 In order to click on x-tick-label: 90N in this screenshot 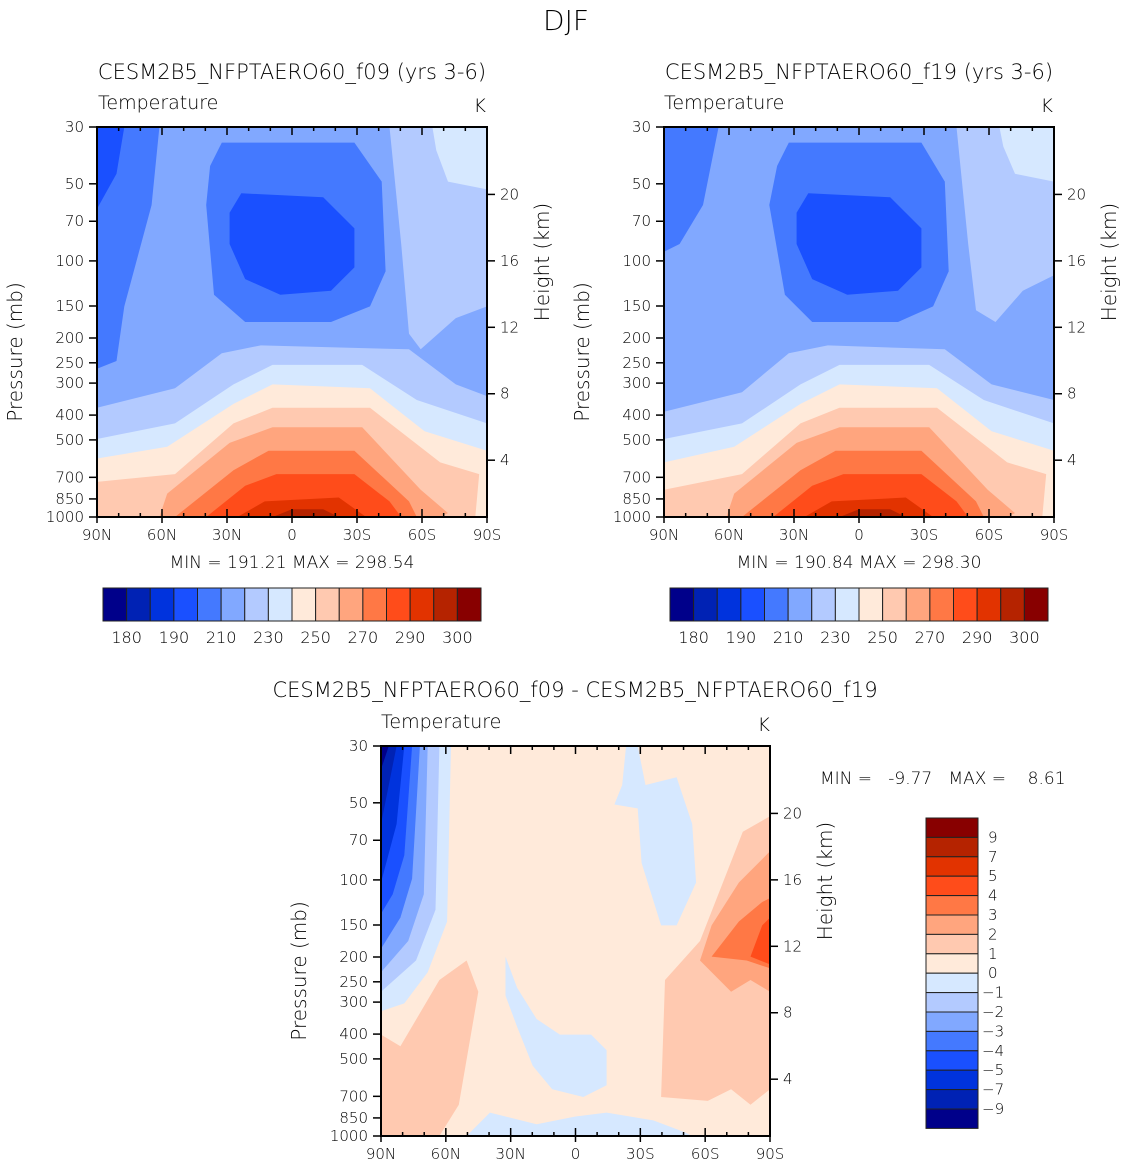, I will do `click(97, 535)`.